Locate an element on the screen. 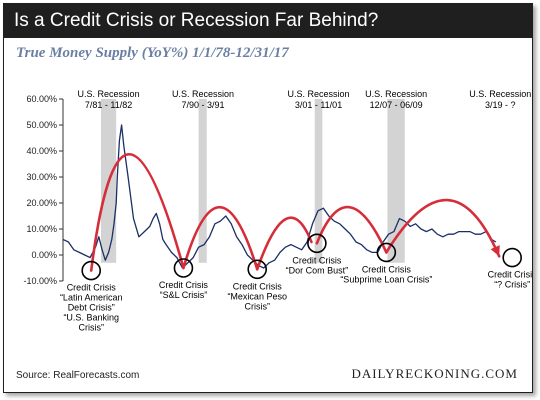 The width and height of the screenshot is (540, 400). y-tick-label: 10.00% is located at coordinates (41, 229).